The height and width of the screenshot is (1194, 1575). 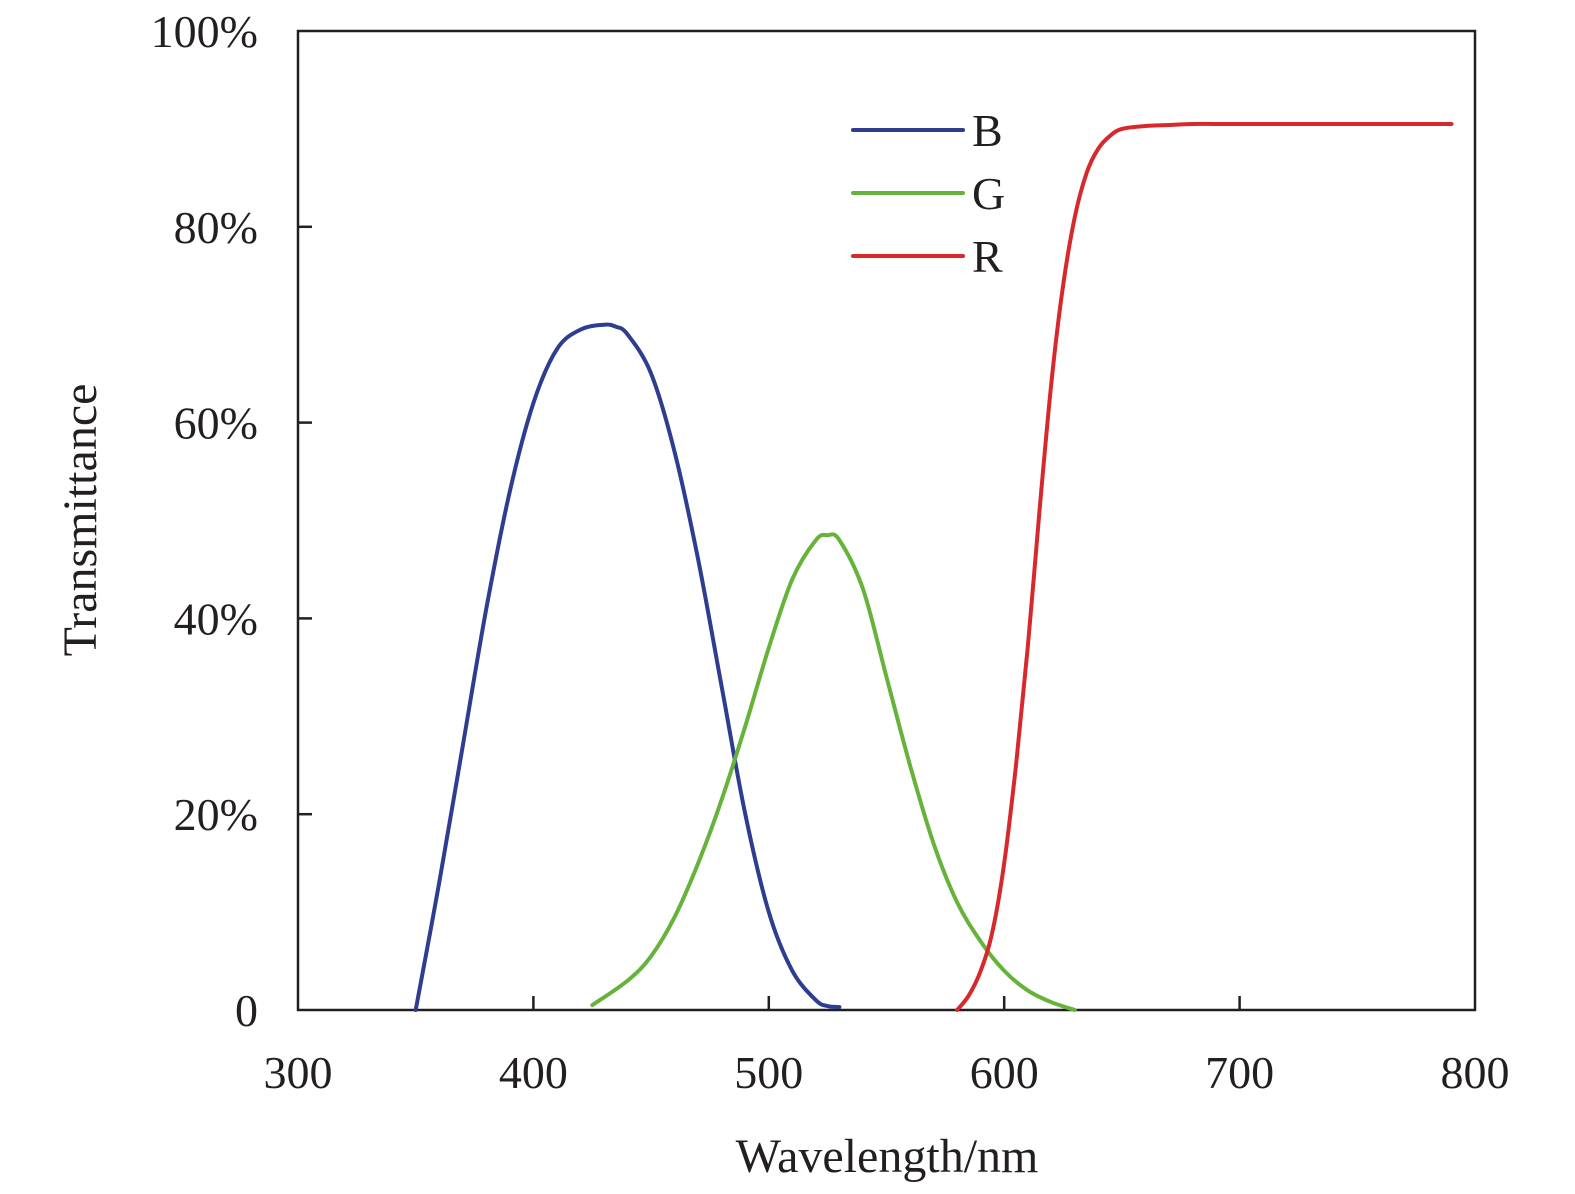 I want to click on series-line-G, so click(x=833, y=772).